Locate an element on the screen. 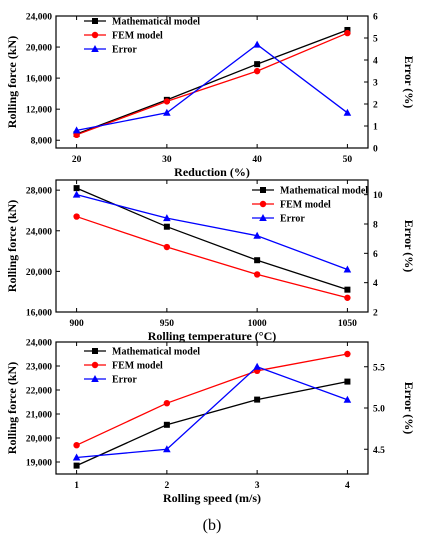 The width and height of the screenshot is (424, 550). y-left-tick-label: 19,000 is located at coordinates (39, 464).